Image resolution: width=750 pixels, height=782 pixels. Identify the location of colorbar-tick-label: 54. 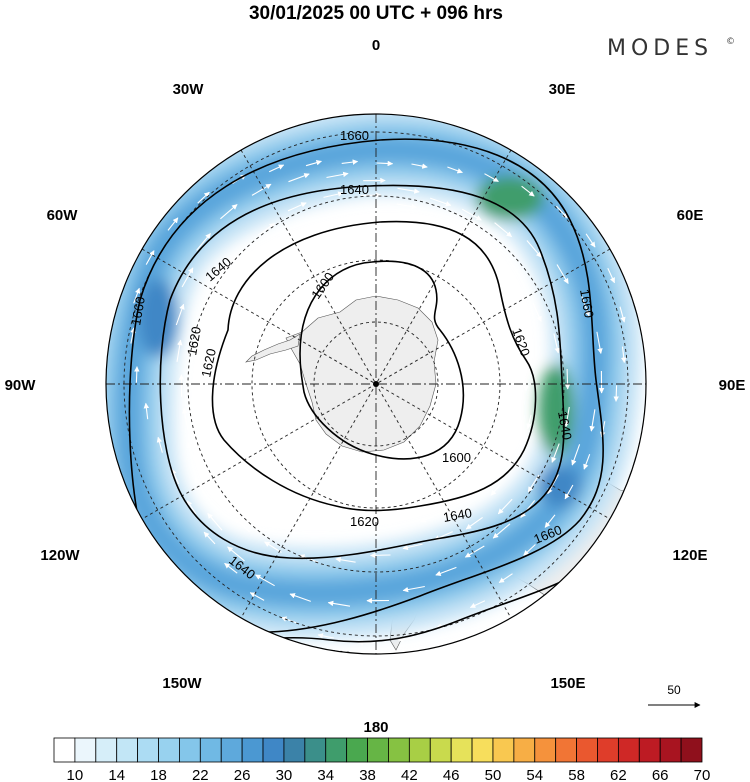
(534, 774).